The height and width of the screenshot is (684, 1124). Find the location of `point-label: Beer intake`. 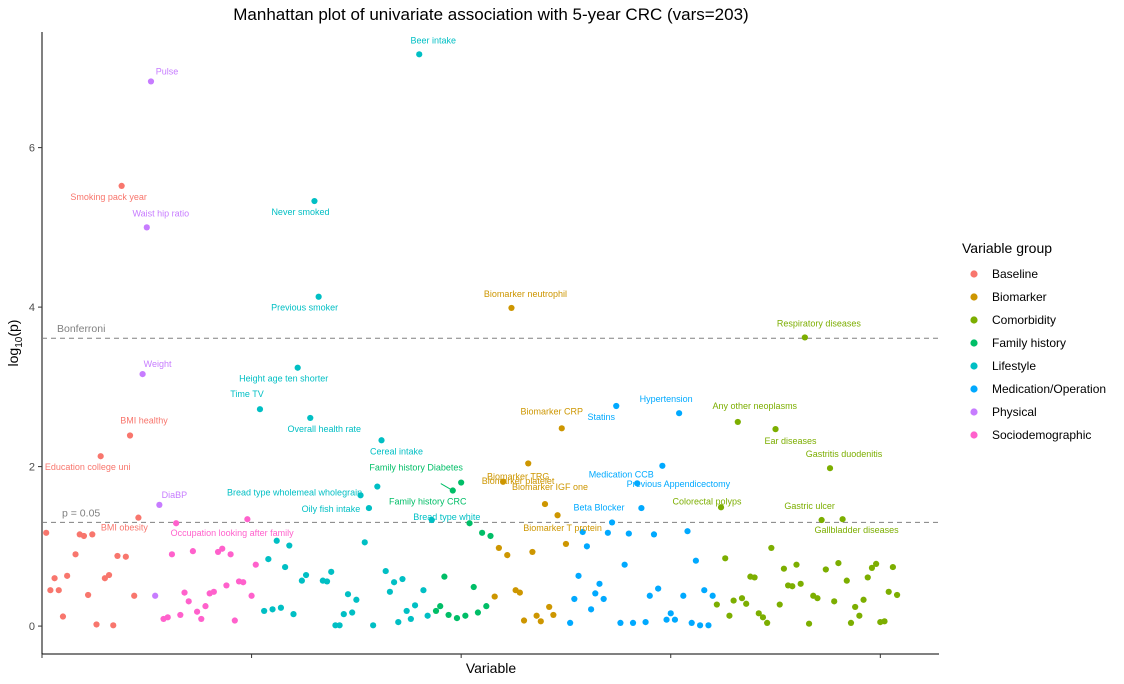

point-label: Beer intake is located at coordinates (433, 40).